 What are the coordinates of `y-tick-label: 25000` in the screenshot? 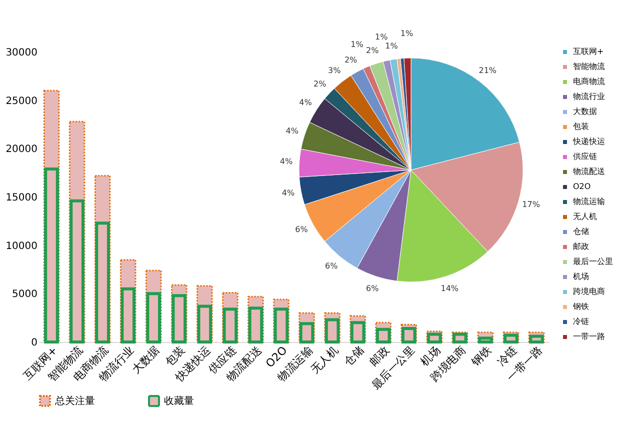 It's located at (22, 101).